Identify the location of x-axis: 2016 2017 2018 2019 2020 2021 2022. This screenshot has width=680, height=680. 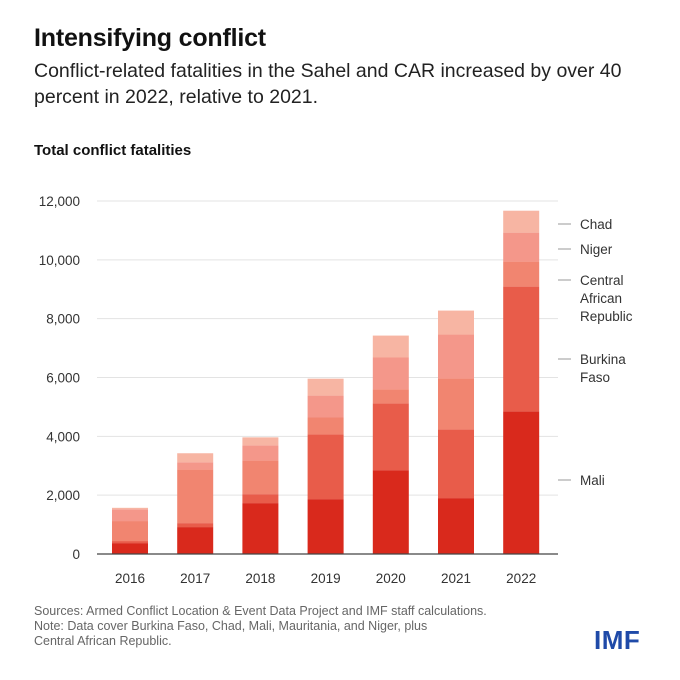
(325, 578).